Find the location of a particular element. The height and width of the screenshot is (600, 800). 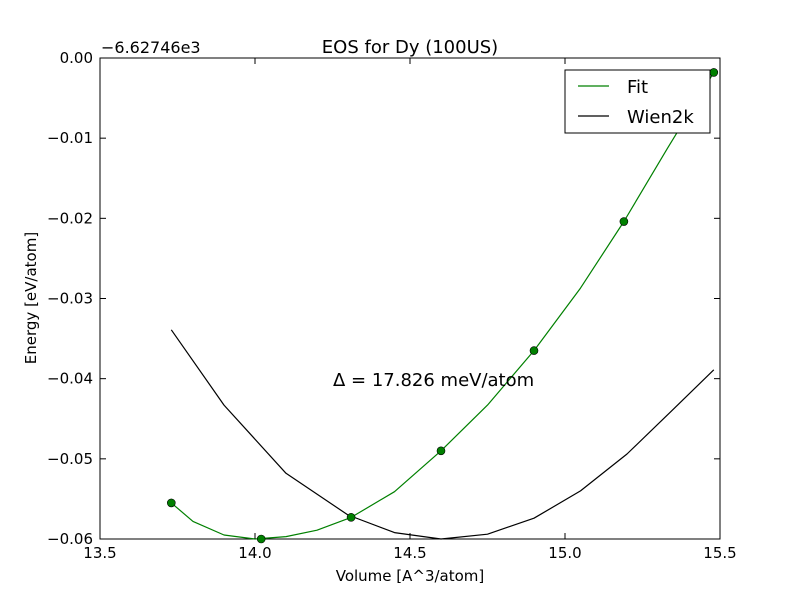

x-tick-label: 14.5 is located at coordinates (409, 553).